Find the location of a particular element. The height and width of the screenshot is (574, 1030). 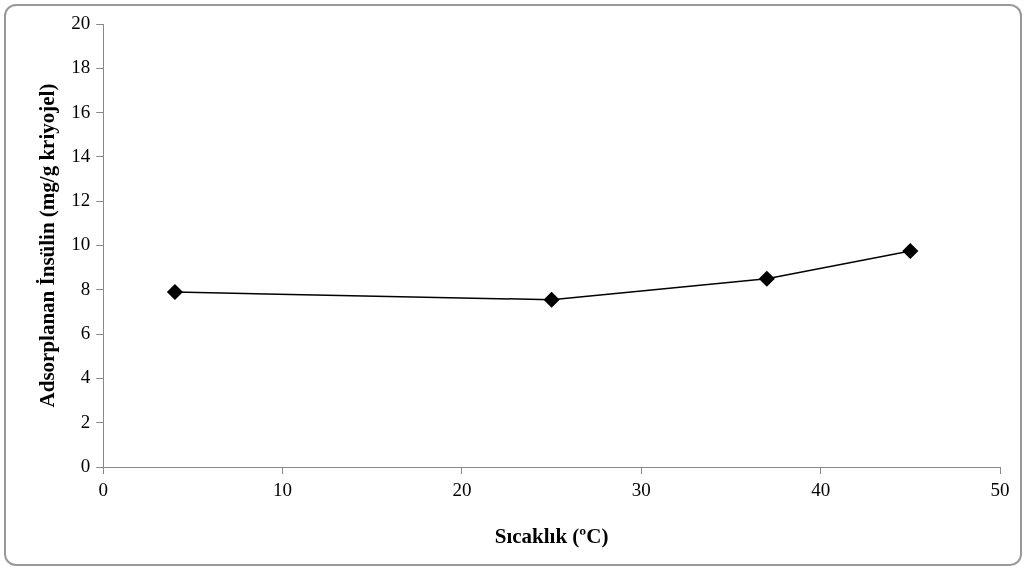

y-axis-title: Adsorplanan İnsülin (mg/g kriyojel) is located at coordinates (47, 245).